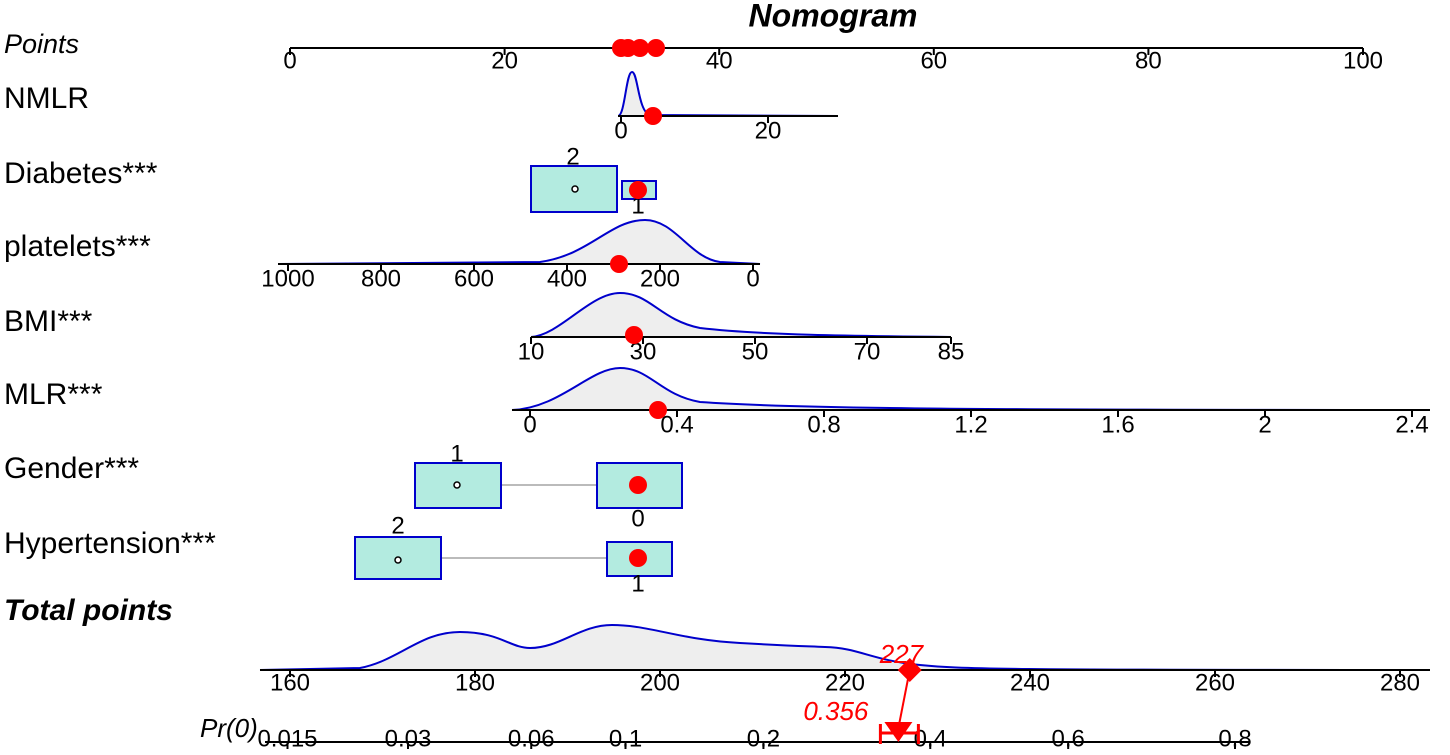 The image size is (1450, 755). I want to click on tick-label: 1.6, so click(1117, 424).